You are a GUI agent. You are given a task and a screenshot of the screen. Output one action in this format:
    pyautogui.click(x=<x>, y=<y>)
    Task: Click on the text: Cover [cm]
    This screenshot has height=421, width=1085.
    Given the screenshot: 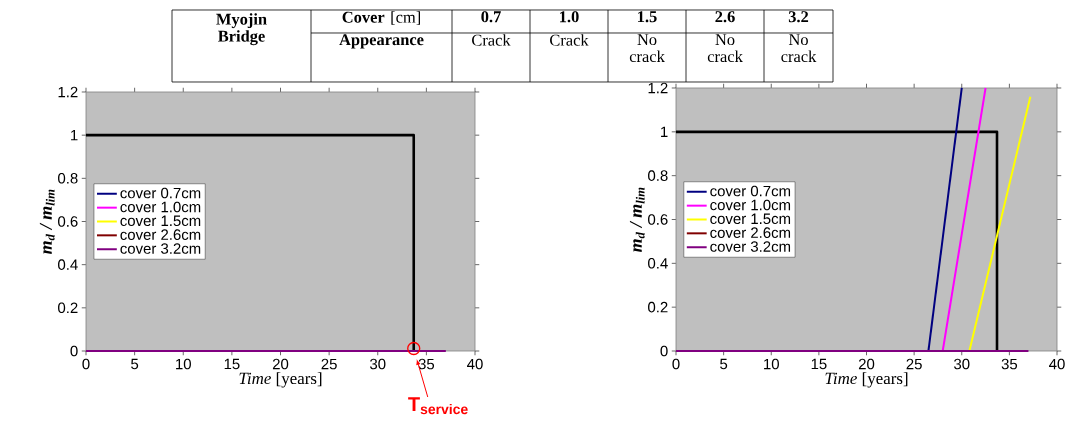 What is the action you would take?
    pyautogui.click(x=381, y=18)
    